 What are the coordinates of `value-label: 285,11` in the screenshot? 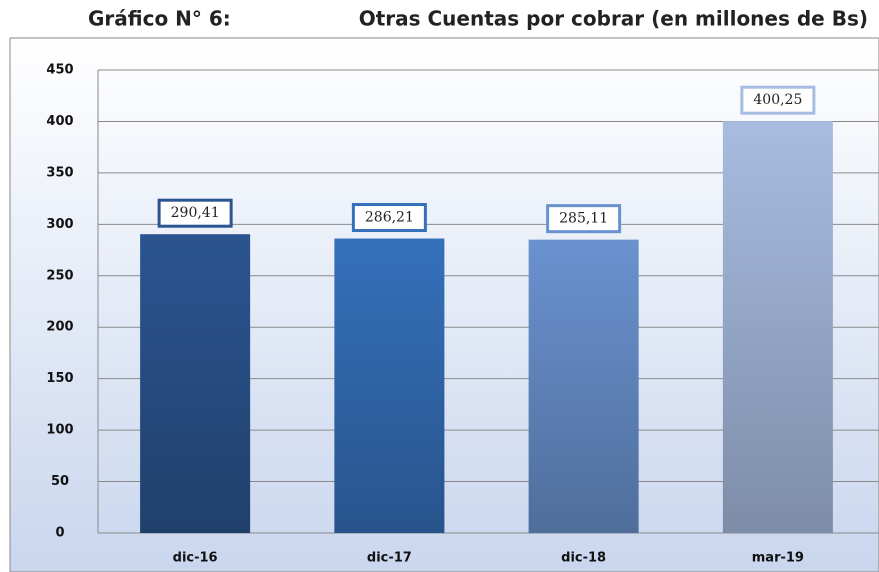 It's located at (583, 219).